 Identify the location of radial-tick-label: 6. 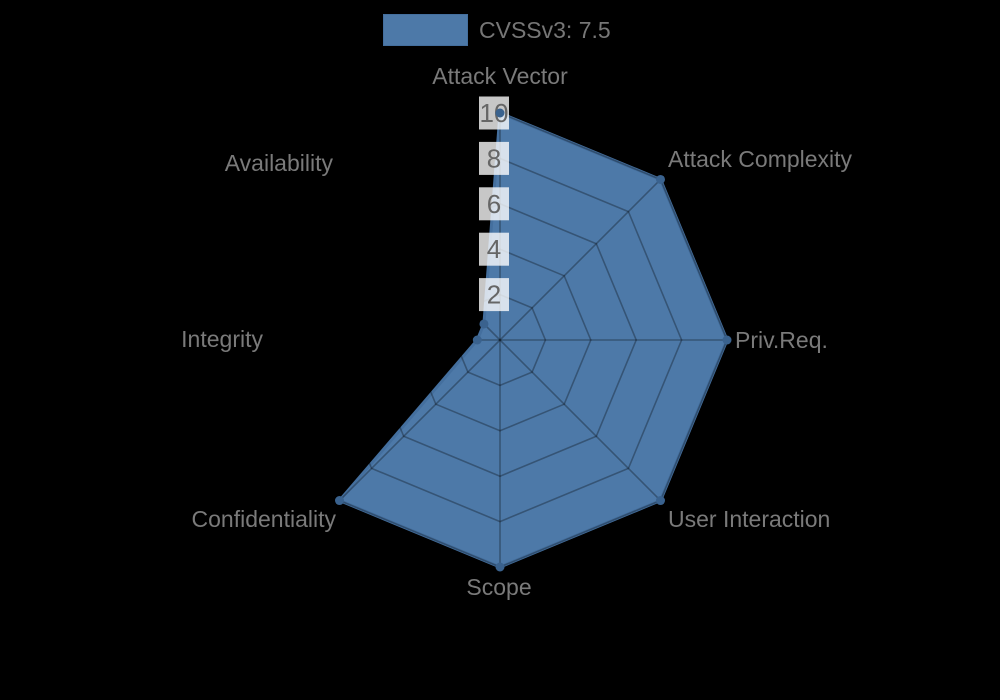
(494, 204).